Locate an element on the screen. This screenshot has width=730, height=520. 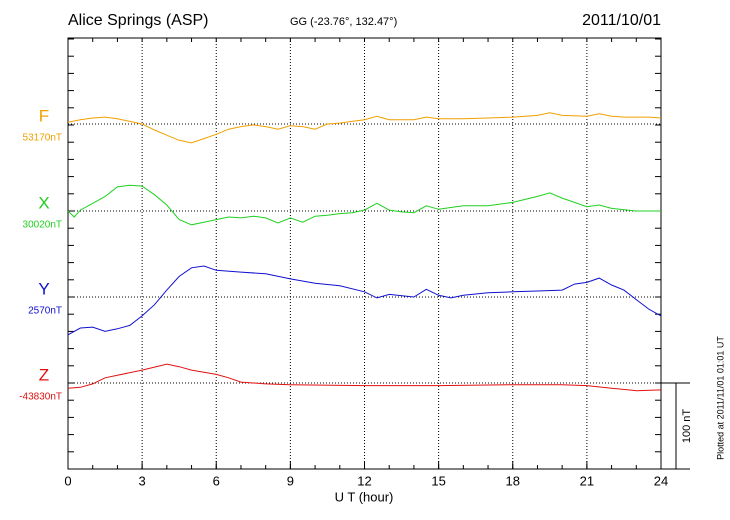
baseline-label: 53170nT is located at coordinates (42, 138).